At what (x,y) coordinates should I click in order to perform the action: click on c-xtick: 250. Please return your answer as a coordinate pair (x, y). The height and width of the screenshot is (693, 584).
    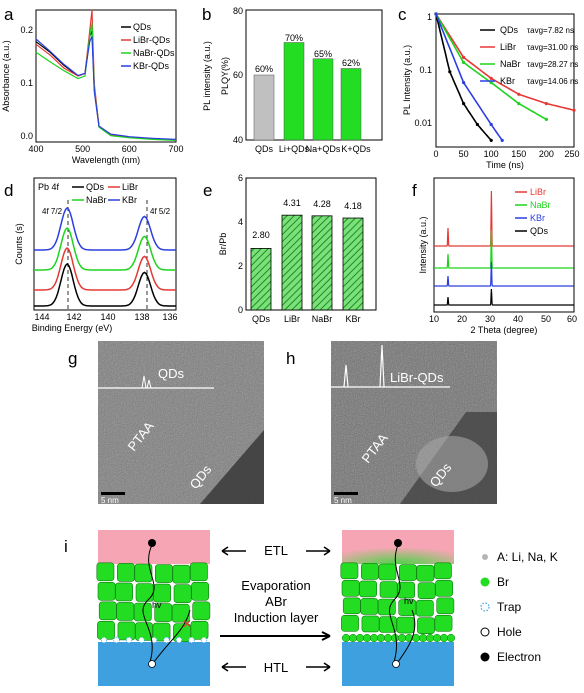
    Looking at the image, I should click on (571, 154).